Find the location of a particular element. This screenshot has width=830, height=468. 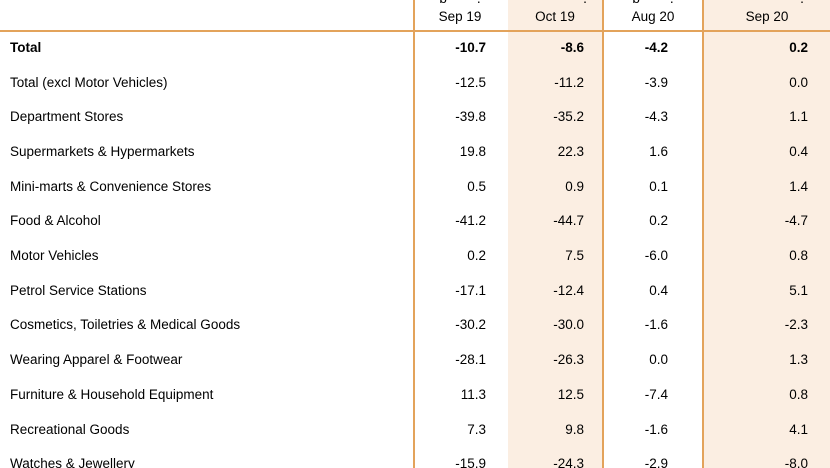

divider-right-group is located at coordinates (703, 234).